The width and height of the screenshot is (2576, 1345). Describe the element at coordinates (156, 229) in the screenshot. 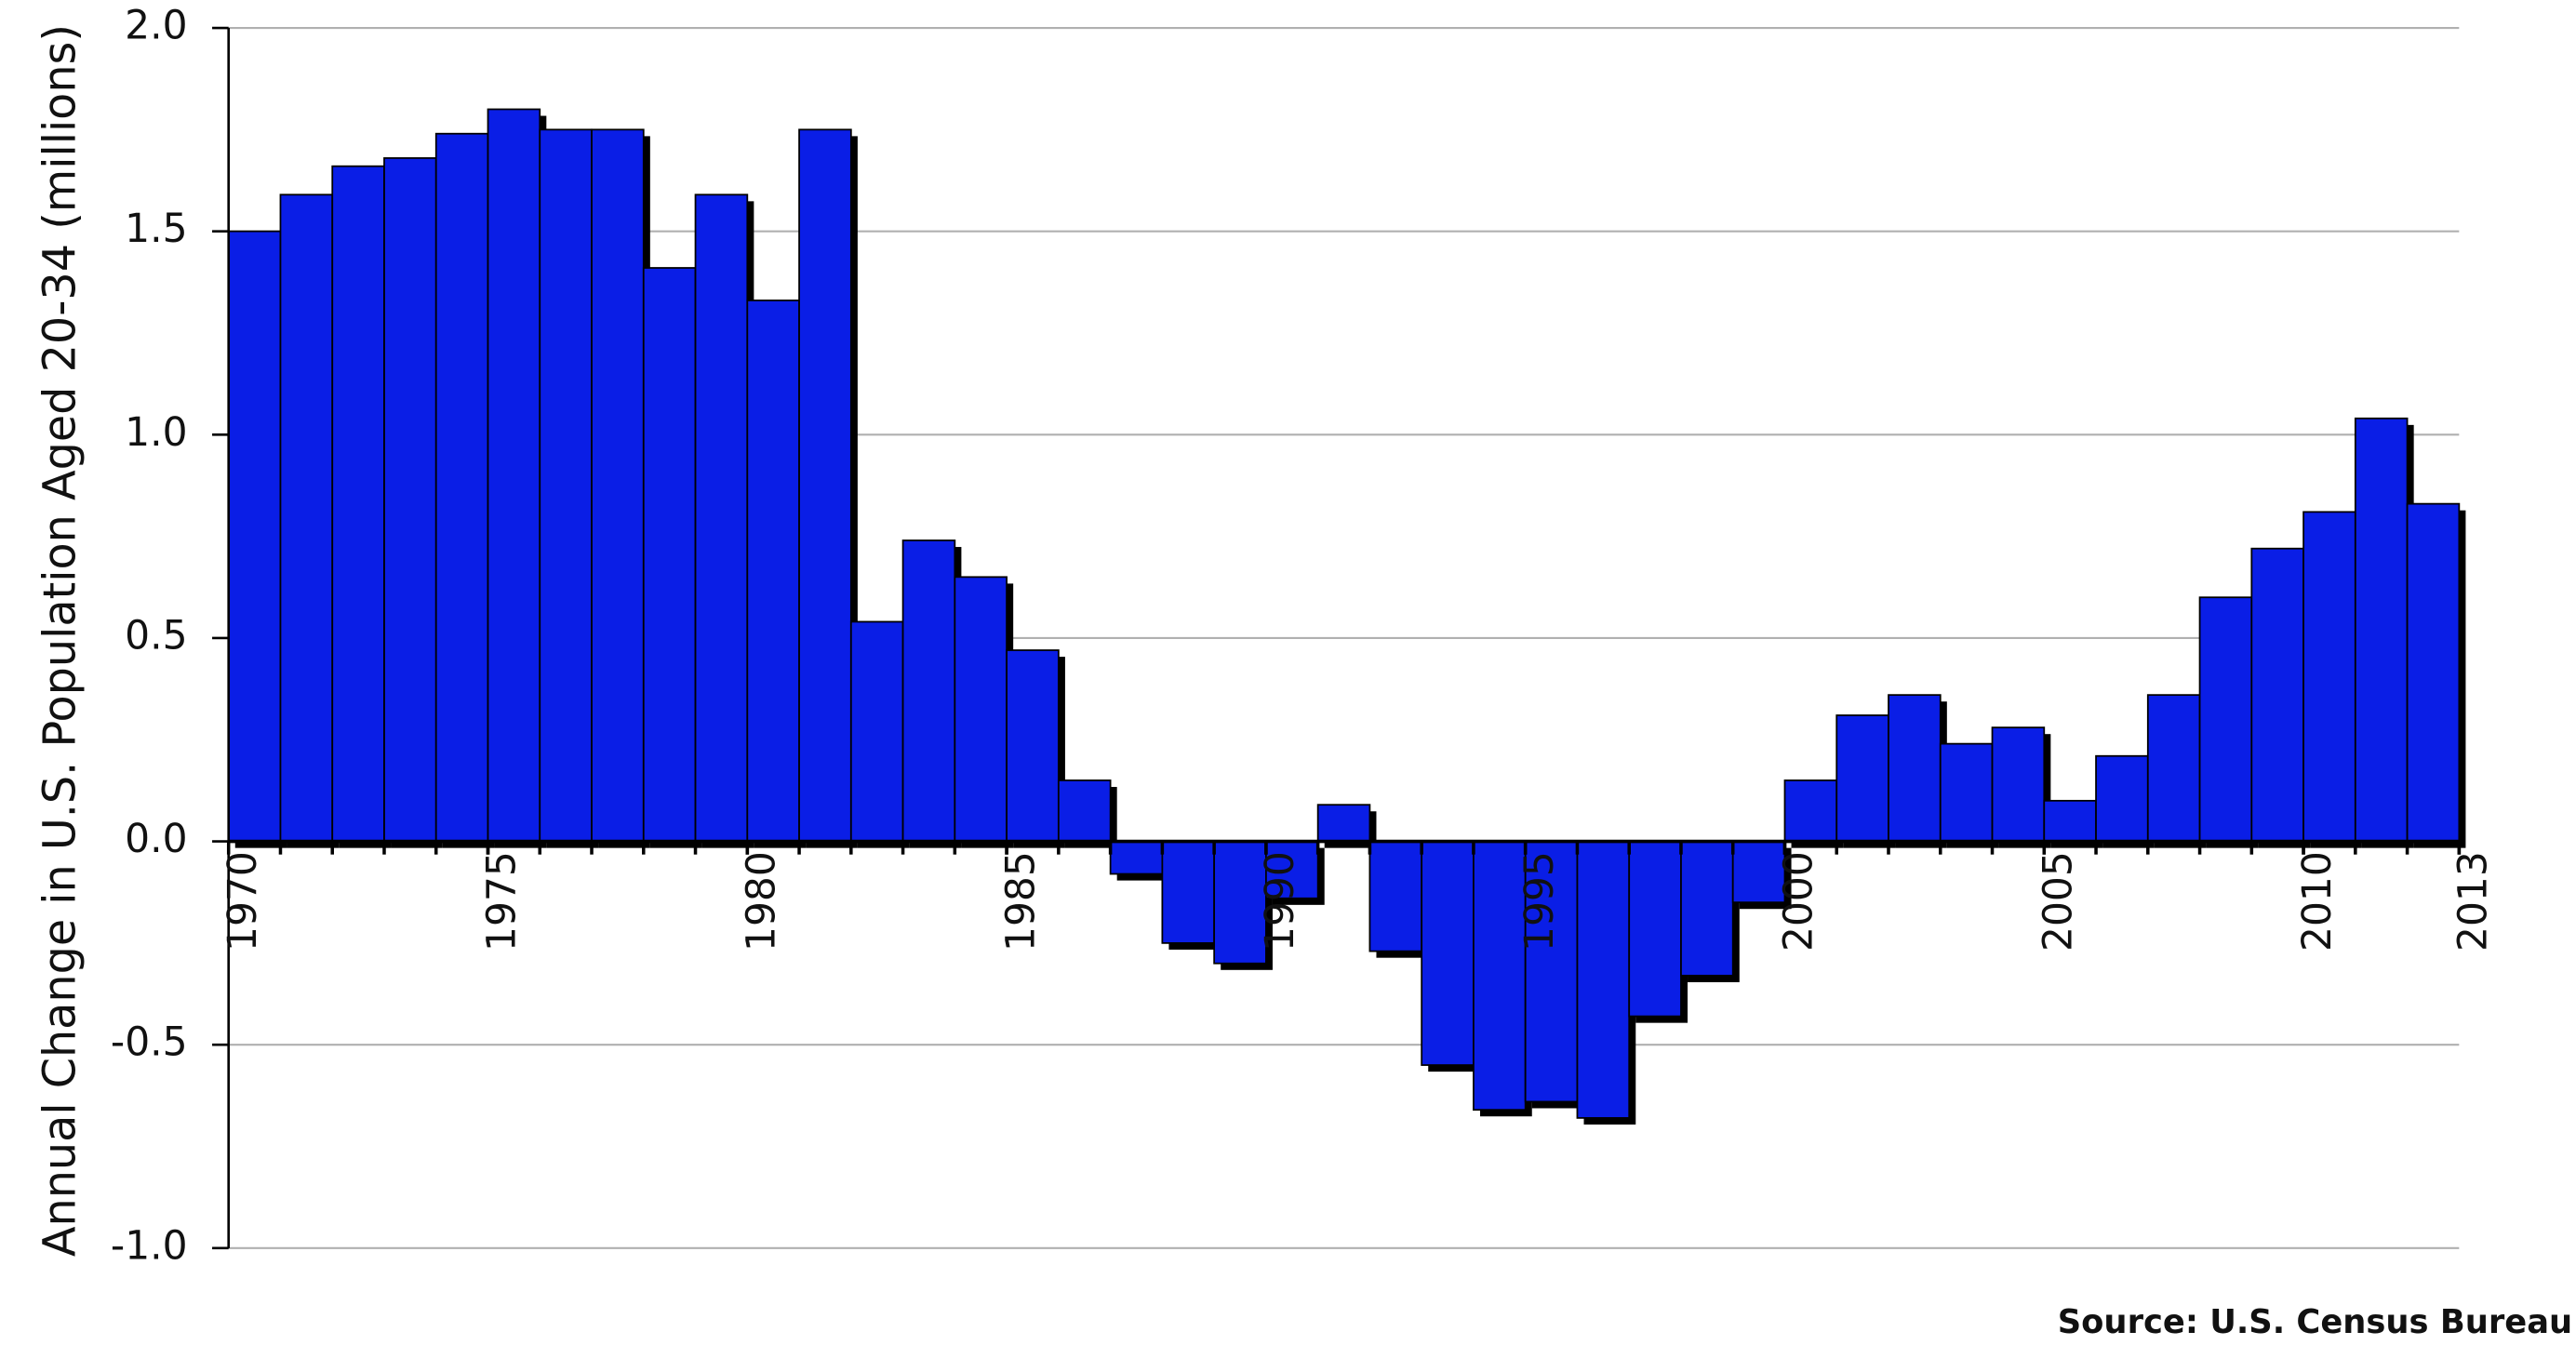

I see `y-tick-label: 1.5` at that location.